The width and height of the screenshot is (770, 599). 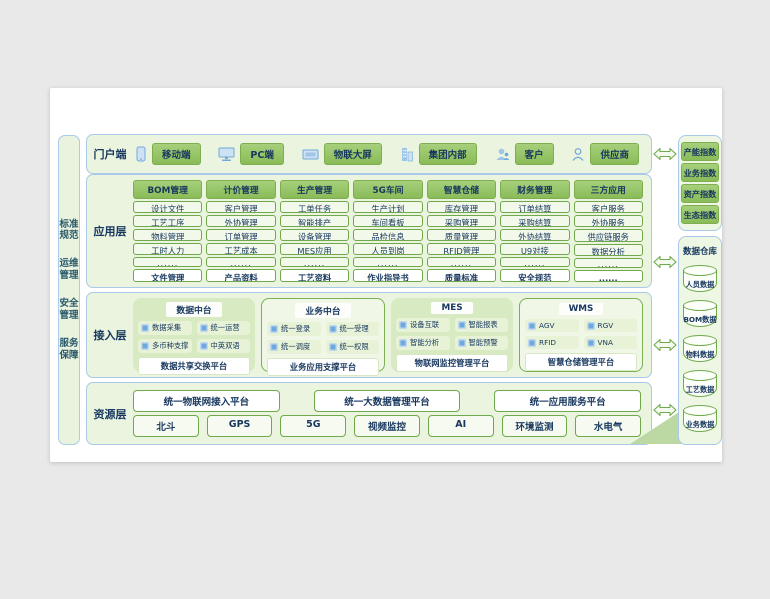 I want to click on resource-item-row: 北斗 GPS 5G 视频监控 AI 环境监测 水电气, so click(x=387, y=426).